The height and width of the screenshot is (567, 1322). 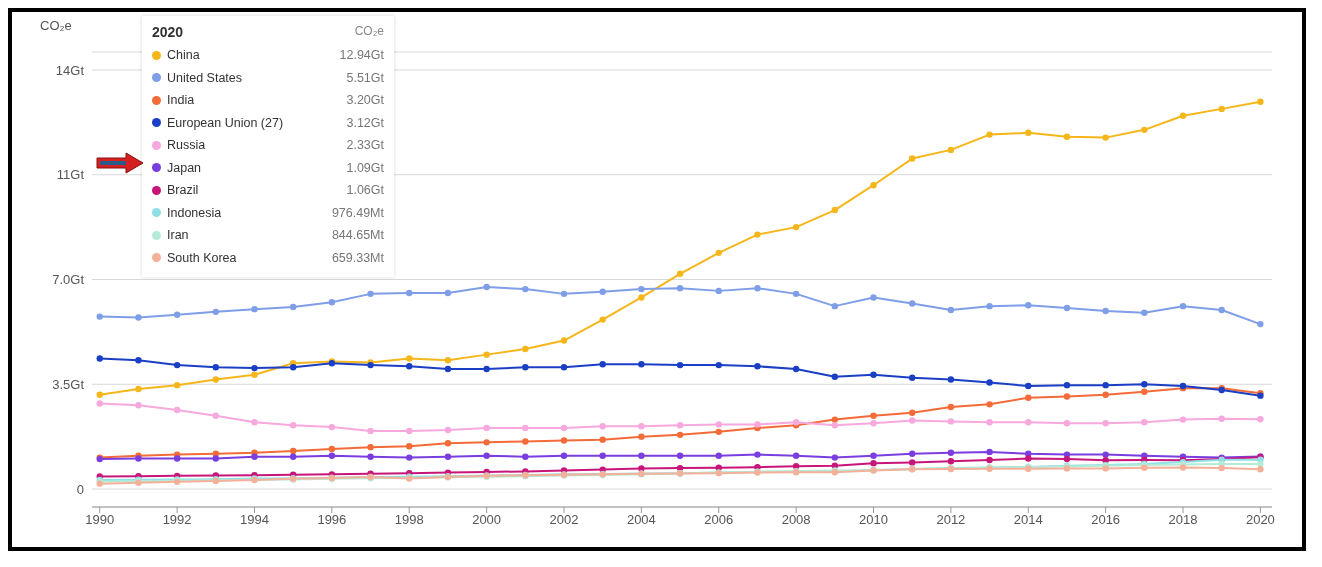 I want to click on legend-title: 2020, so click(x=168, y=32).